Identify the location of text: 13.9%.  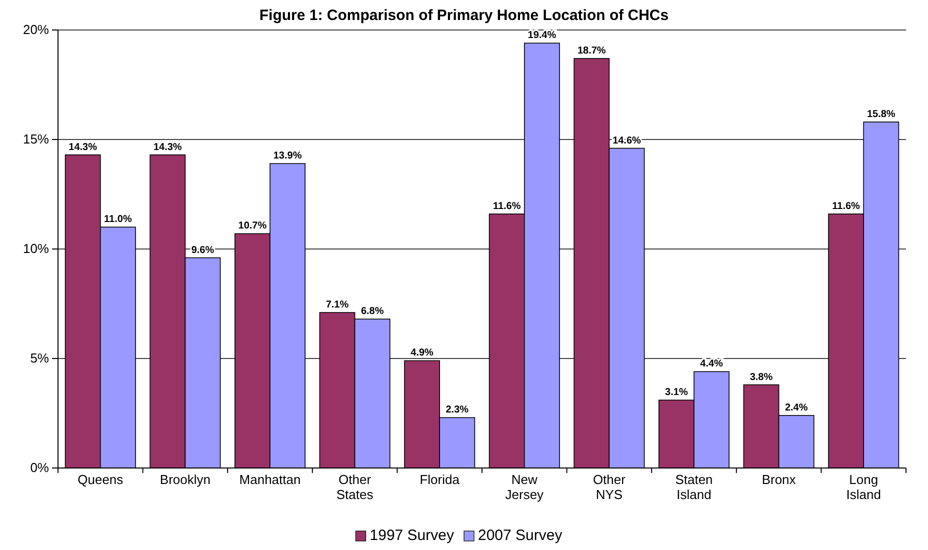
(287, 156).